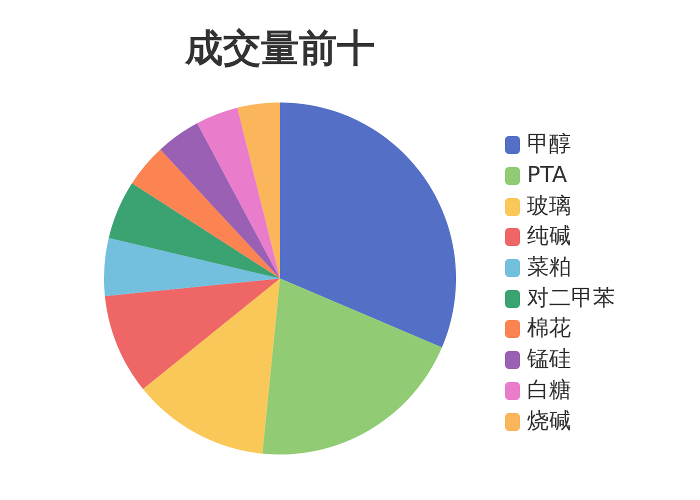 This screenshot has height=500, width=700. Describe the element at coordinates (549, 145) in the screenshot. I see `legend-label: 甲醇` at that location.